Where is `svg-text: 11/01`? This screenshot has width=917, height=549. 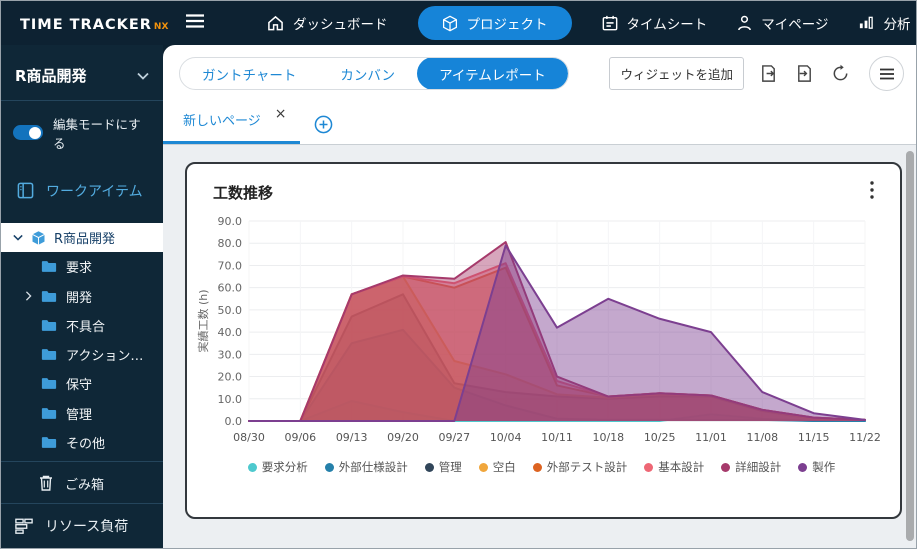 svg-text: 11/01 is located at coordinates (711, 437).